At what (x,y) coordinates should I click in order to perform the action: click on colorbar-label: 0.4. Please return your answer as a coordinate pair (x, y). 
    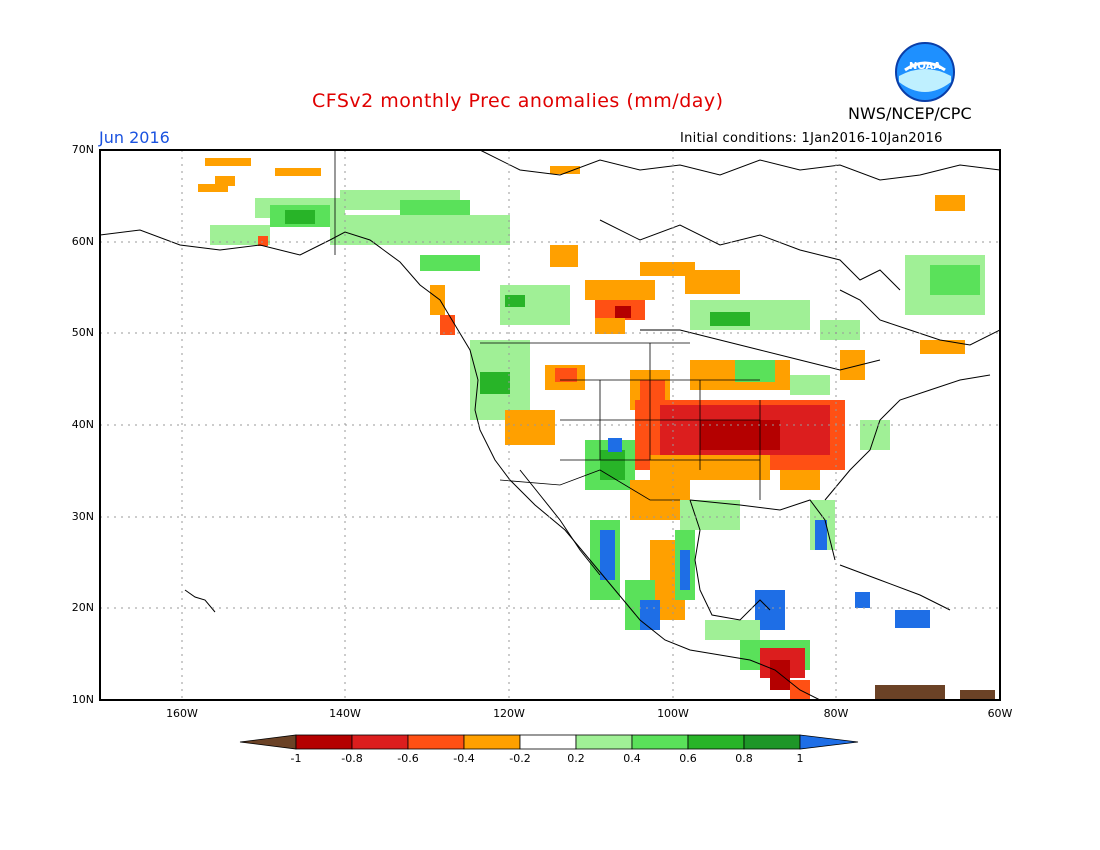
    Looking at the image, I should click on (632, 758).